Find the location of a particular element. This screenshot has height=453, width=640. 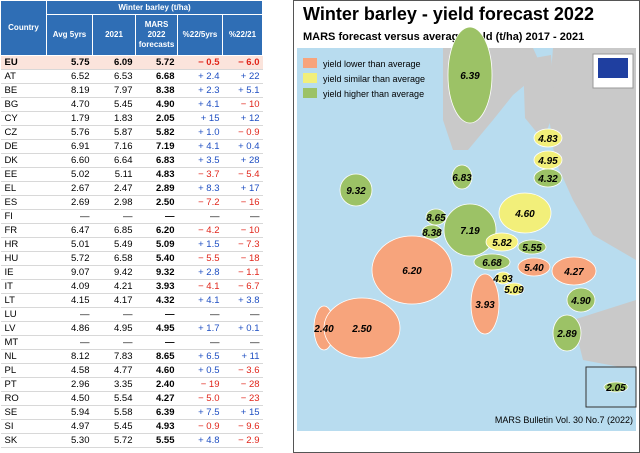

table-cell: + 2.3 is located at coordinates (200, 90).